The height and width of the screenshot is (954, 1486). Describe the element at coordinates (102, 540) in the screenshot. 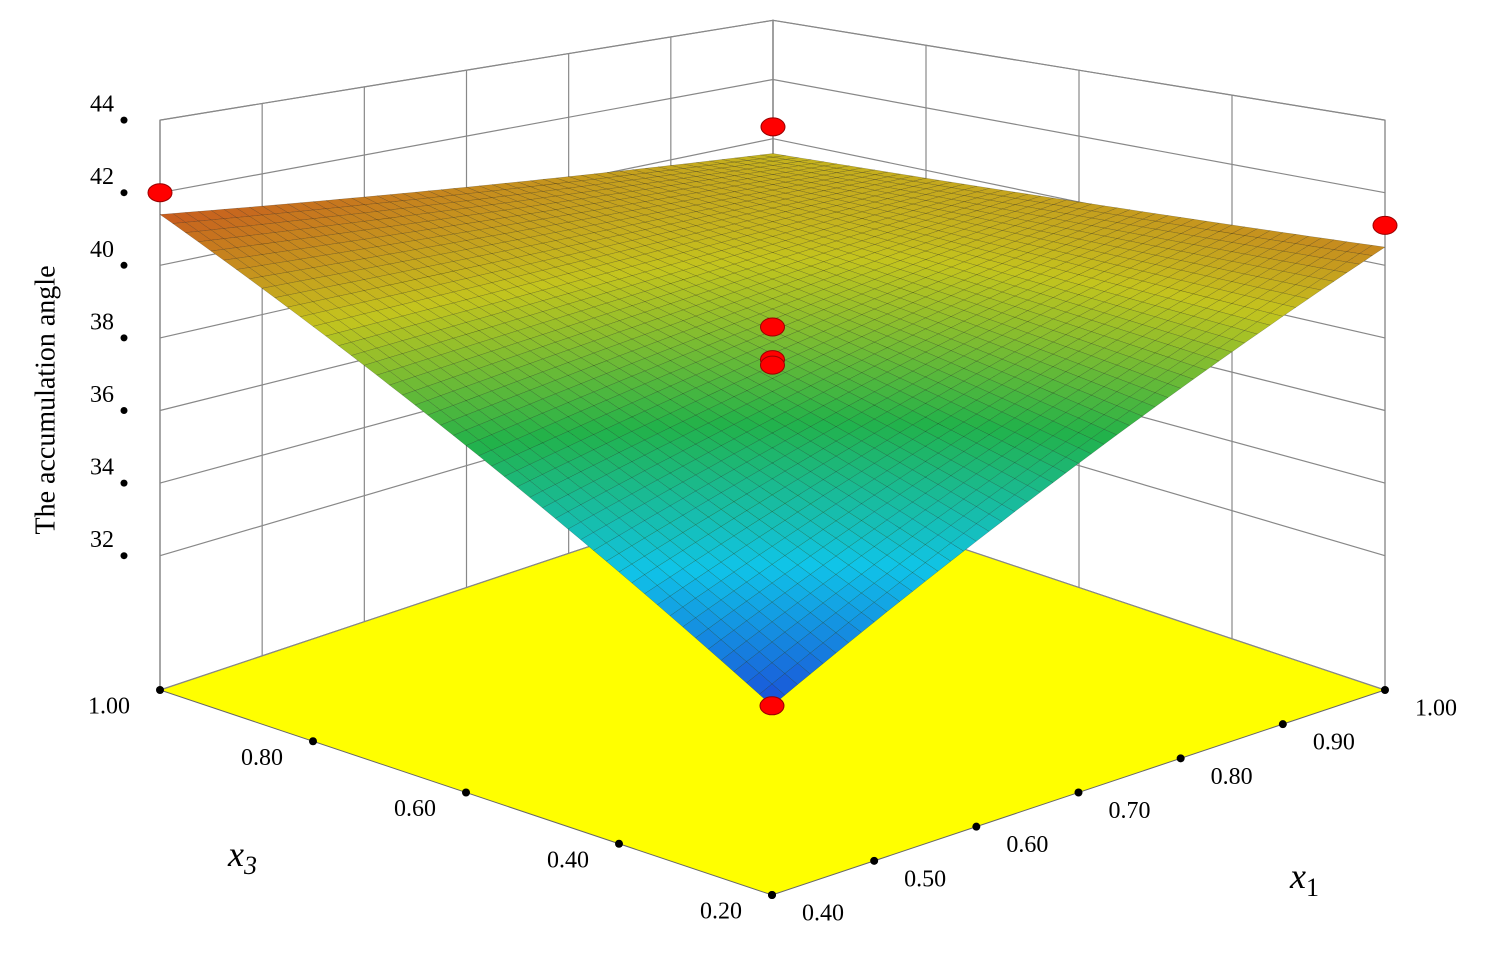

I see `z-tick-label: 32` at that location.